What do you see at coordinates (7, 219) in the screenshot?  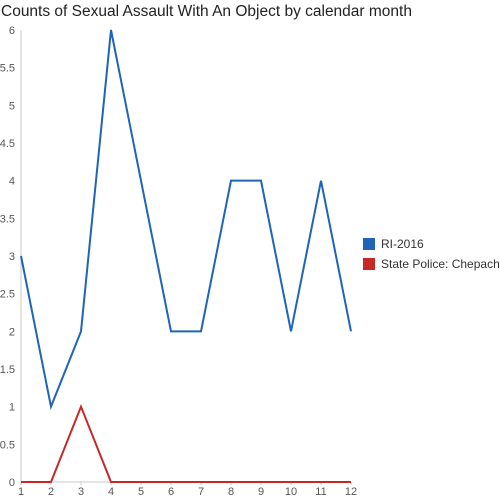 I see `y-tick-label: 3.5` at bounding box center [7, 219].